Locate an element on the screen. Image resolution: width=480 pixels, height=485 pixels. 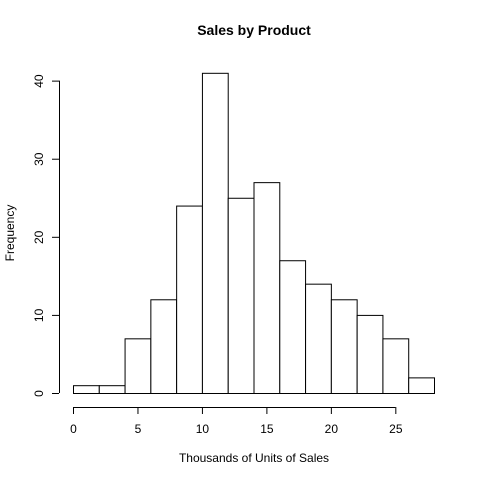
y-tick-label: 10 is located at coordinates (39, 315).